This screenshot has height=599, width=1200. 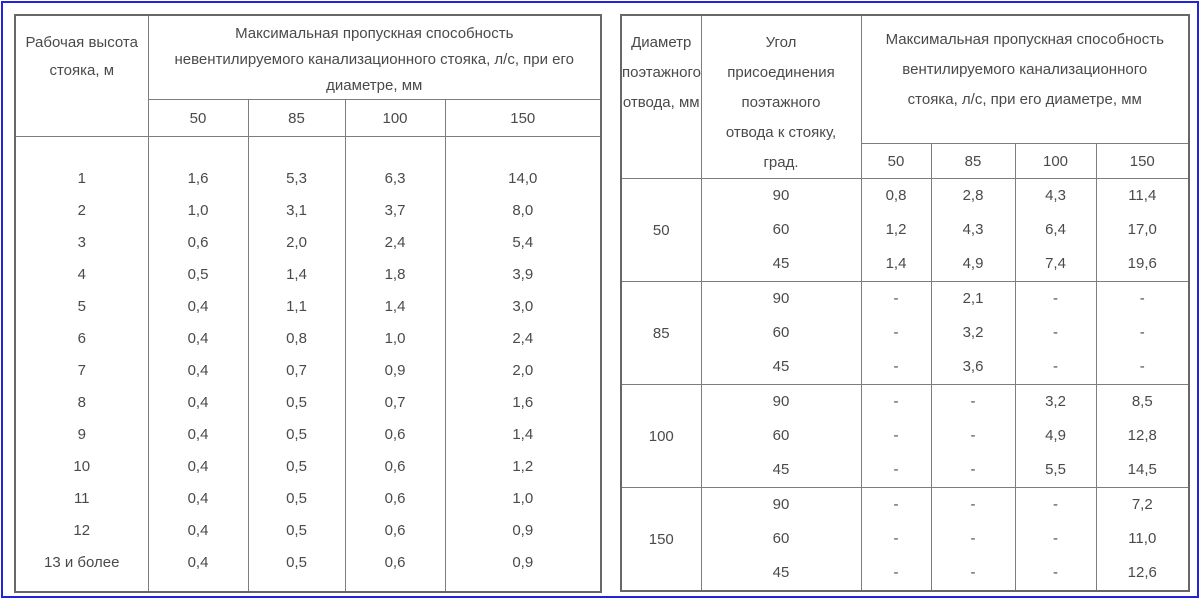 I want to click on capacity-value: 3,1, so click(x=296, y=210).